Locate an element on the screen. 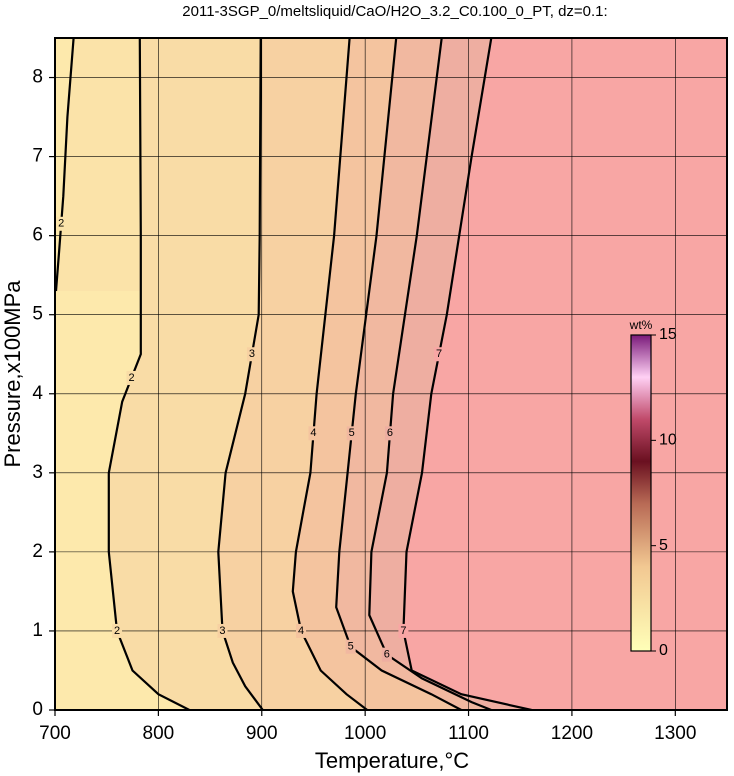  colorbar-tick-label: 10 is located at coordinates (668, 440).